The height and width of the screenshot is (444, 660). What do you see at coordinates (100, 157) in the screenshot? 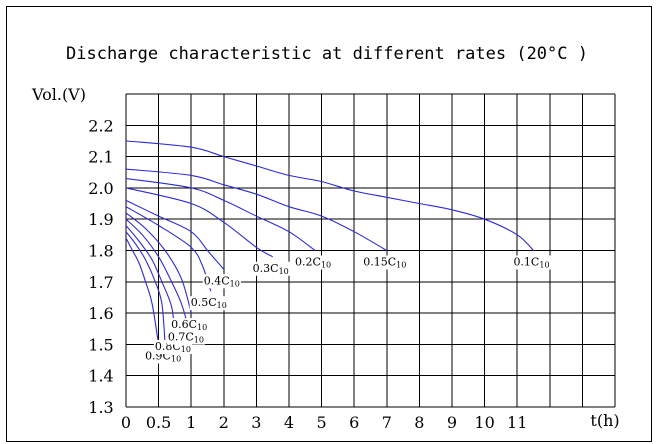
I see `y-tick-label: 2.1` at bounding box center [100, 157].